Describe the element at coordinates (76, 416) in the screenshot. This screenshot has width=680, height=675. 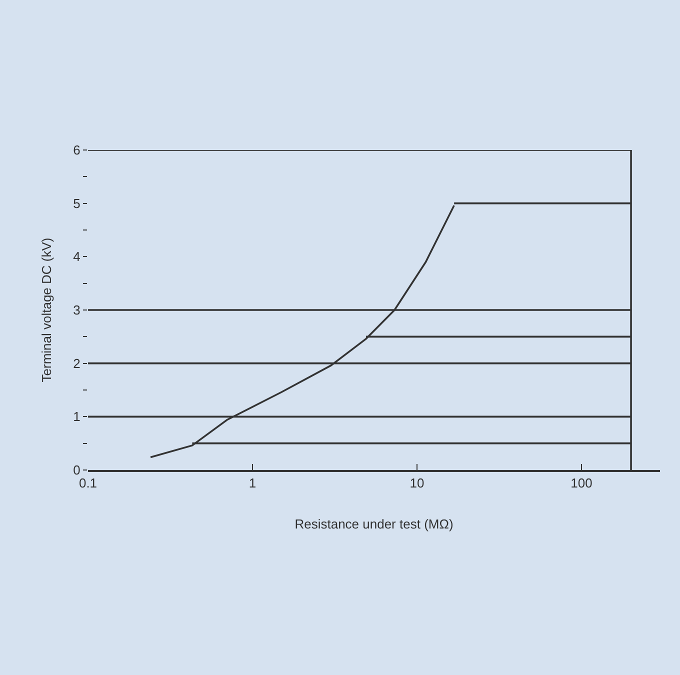
I see `y-tick-label: 1` at that location.